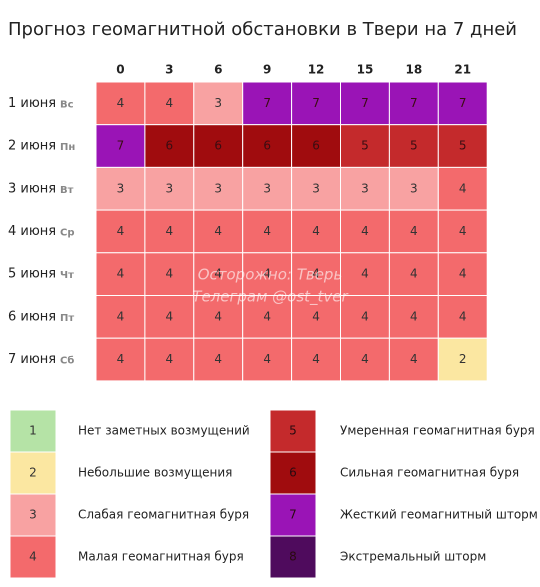 The image size is (540, 587). Describe the element at coordinates (67, 232) in the screenshot. I see `row-day: Ср` at that location.